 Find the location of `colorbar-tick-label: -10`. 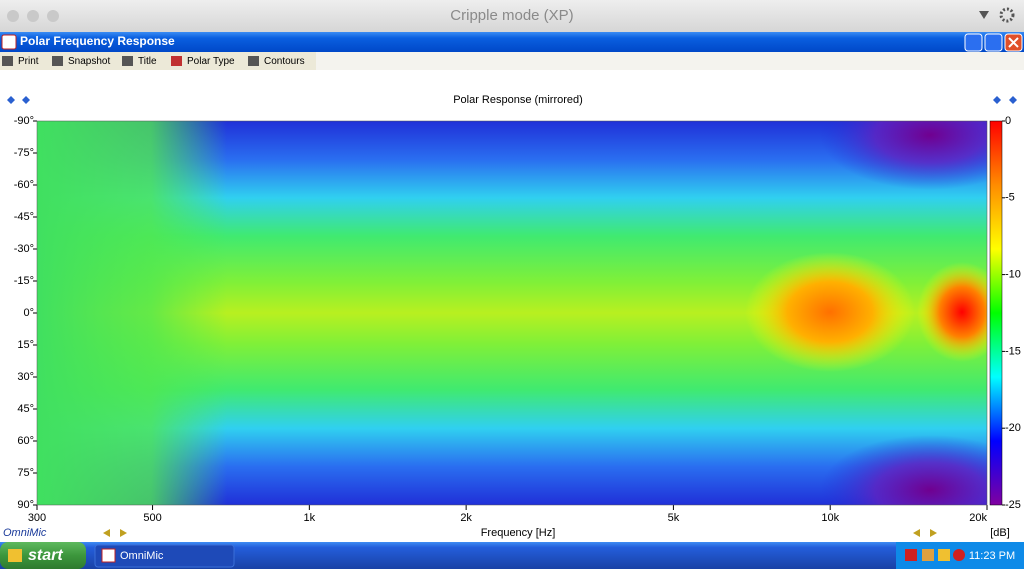

colorbar-tick-label: -10 is located at coordinates (1013, 275).